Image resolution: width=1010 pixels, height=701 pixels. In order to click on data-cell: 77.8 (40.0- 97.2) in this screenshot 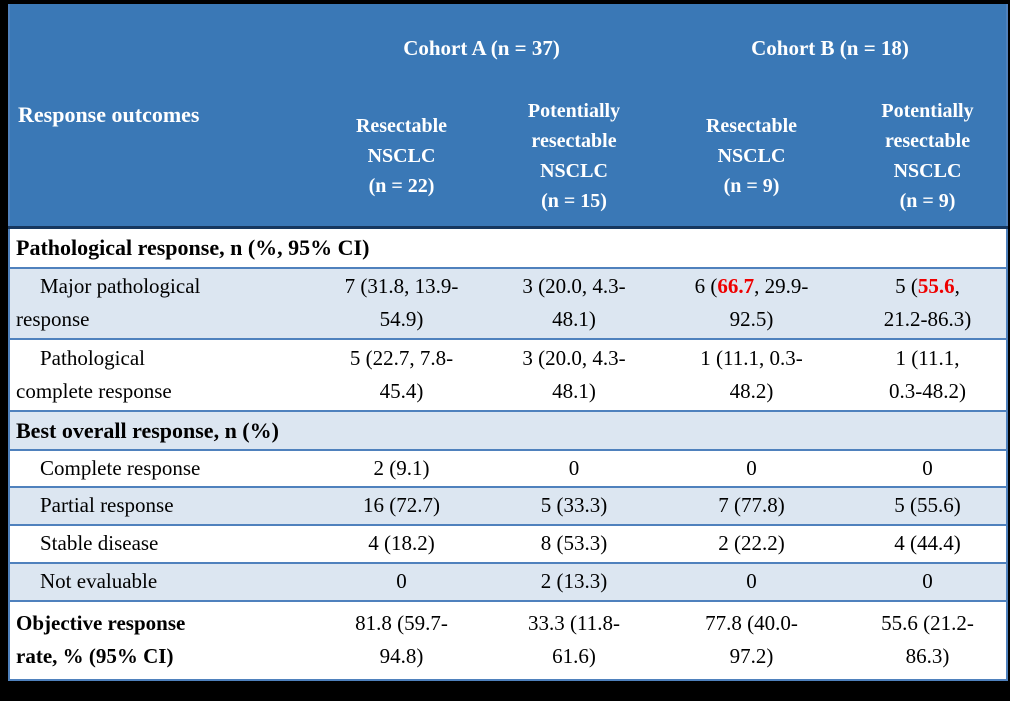, I will do `click(752, 640)`.